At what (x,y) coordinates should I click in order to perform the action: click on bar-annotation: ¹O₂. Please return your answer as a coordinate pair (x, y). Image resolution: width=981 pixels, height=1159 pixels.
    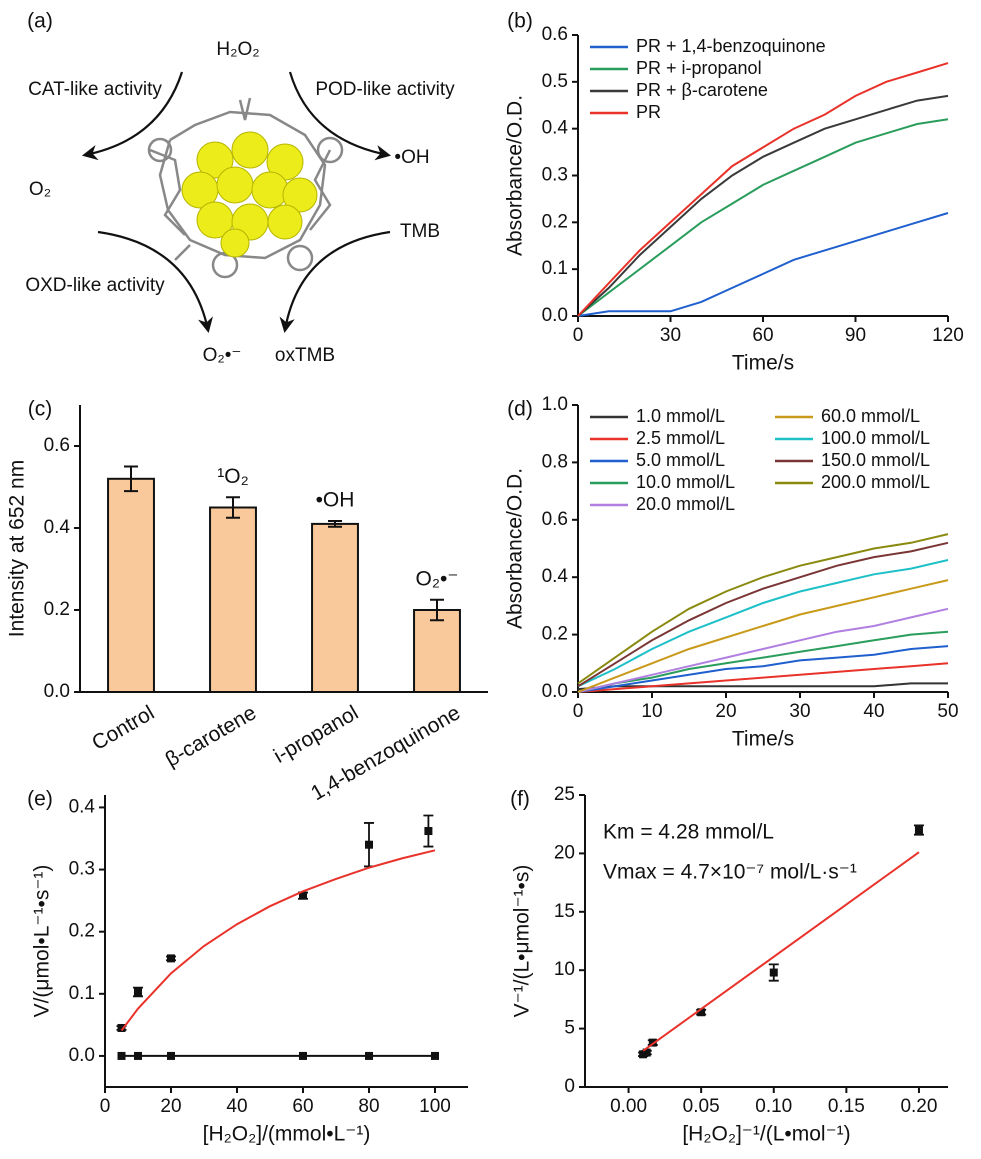
    Looking at the image, I should click on (232, 476).